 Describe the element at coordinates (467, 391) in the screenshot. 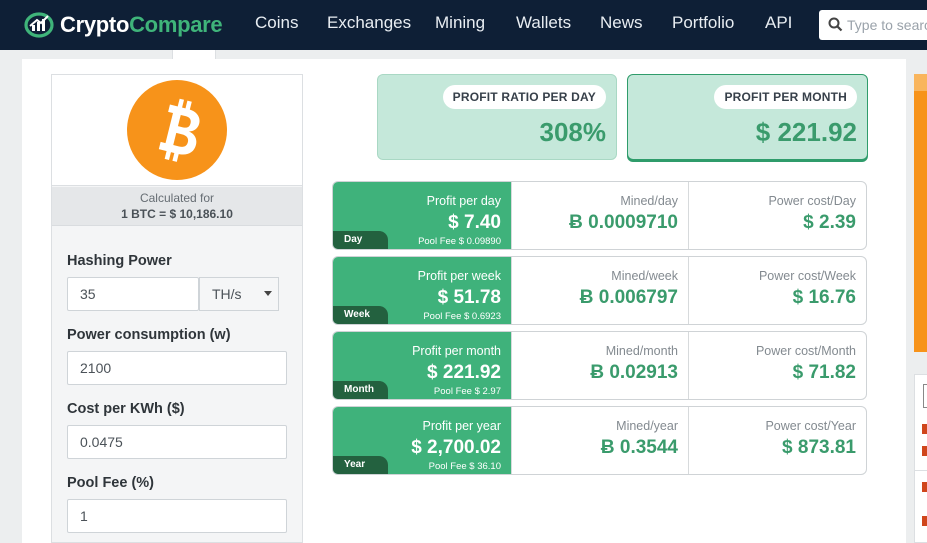

I see `pool-fee-value: Pool Fee $ 2.97` at that location.